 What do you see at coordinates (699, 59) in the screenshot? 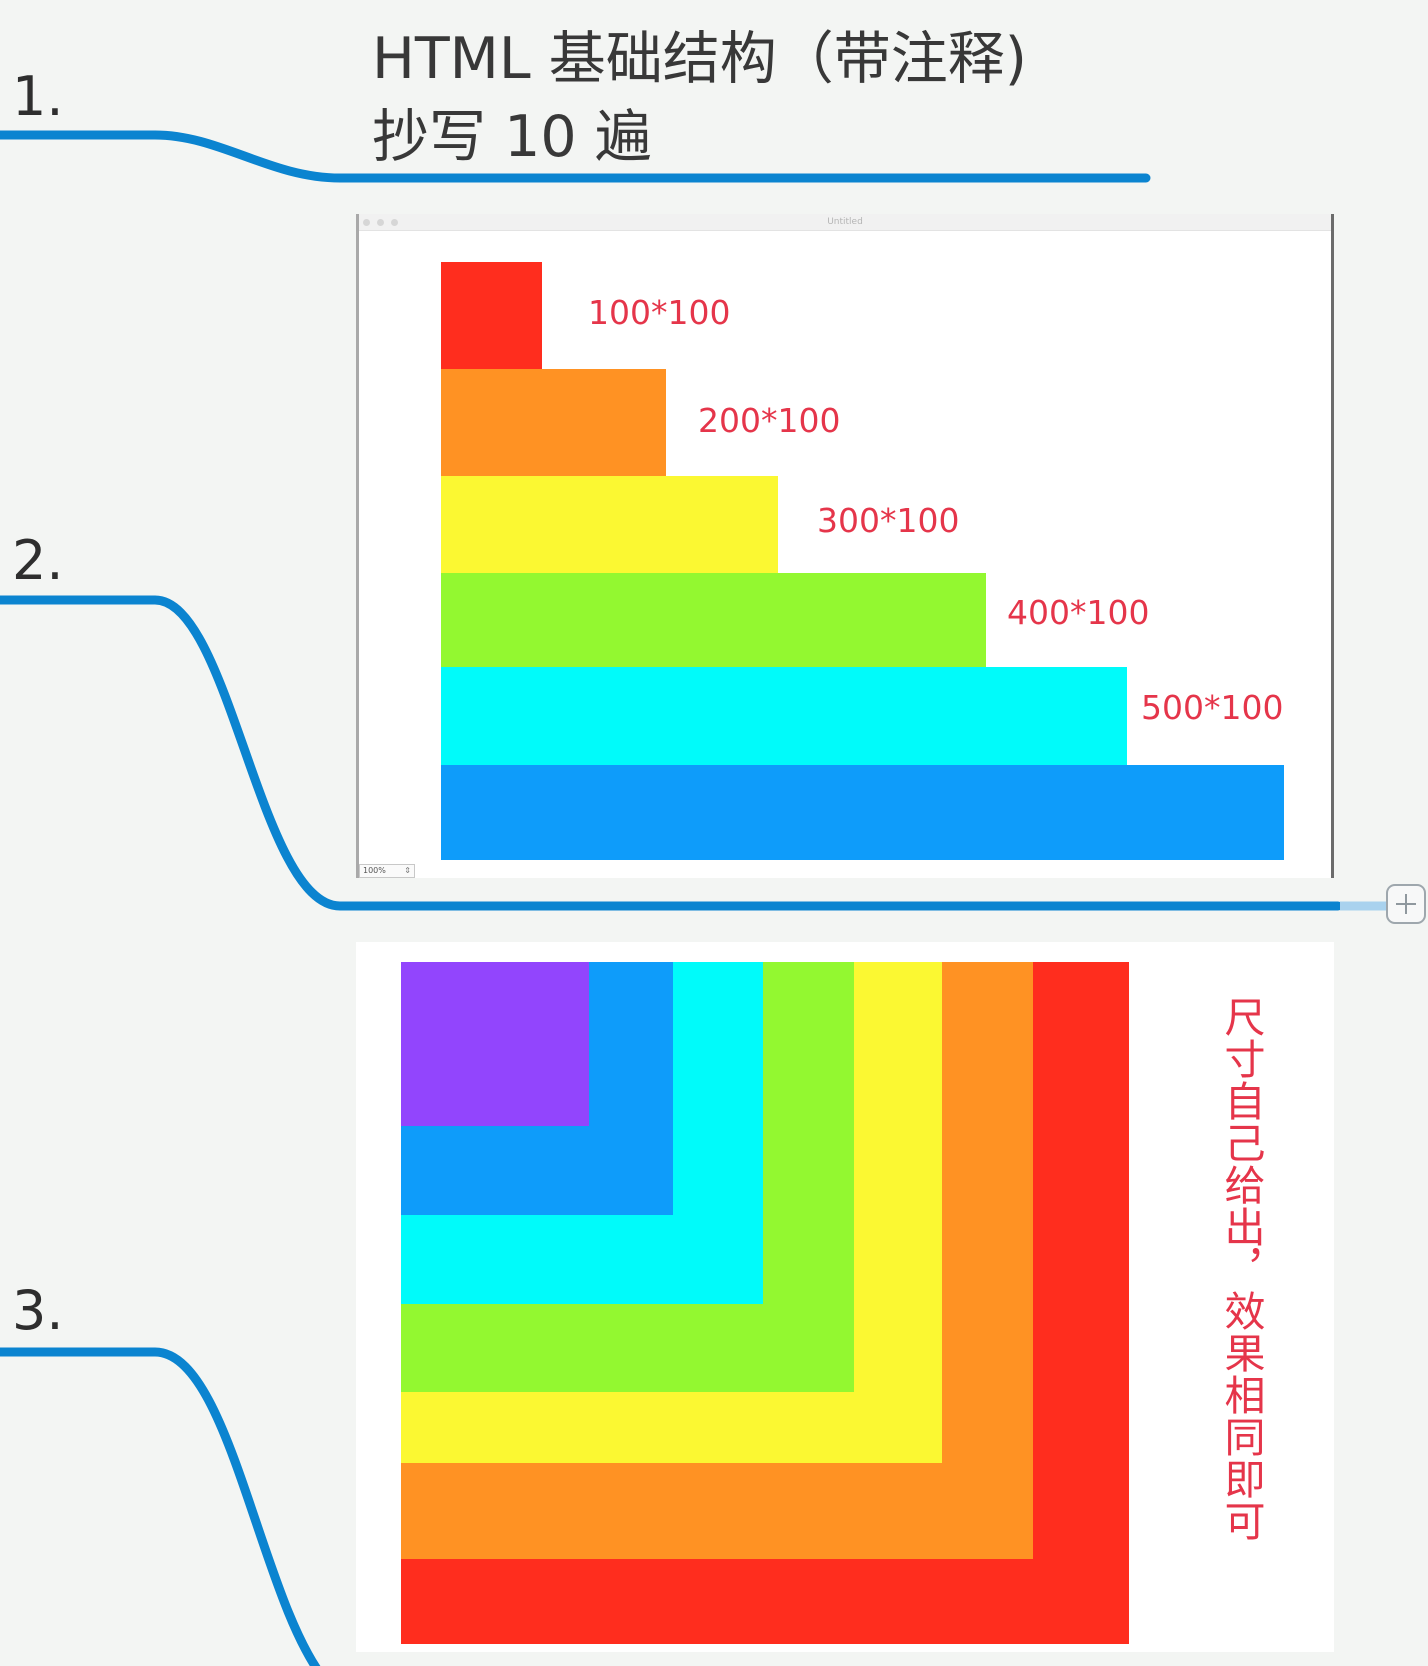
I see `topic-1-line-1: HTML 基础结构（带注释)` at bounding box center [699, 59].